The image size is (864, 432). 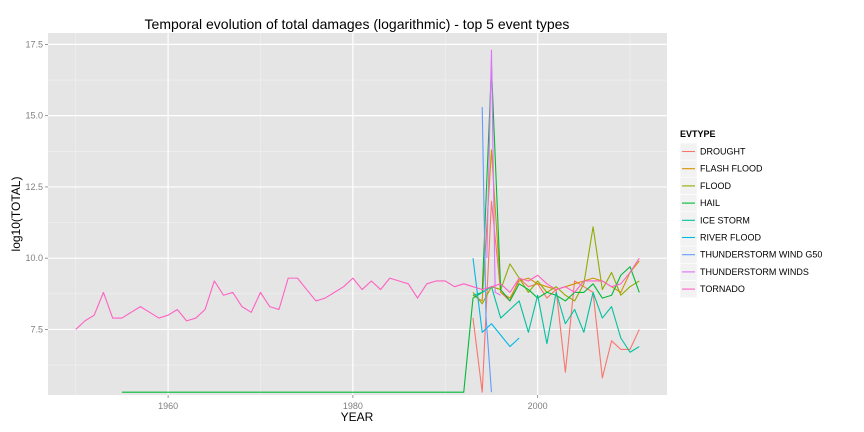 I want to click on y-axis-title: log10(TOTAL), so click(x=16, y=214).